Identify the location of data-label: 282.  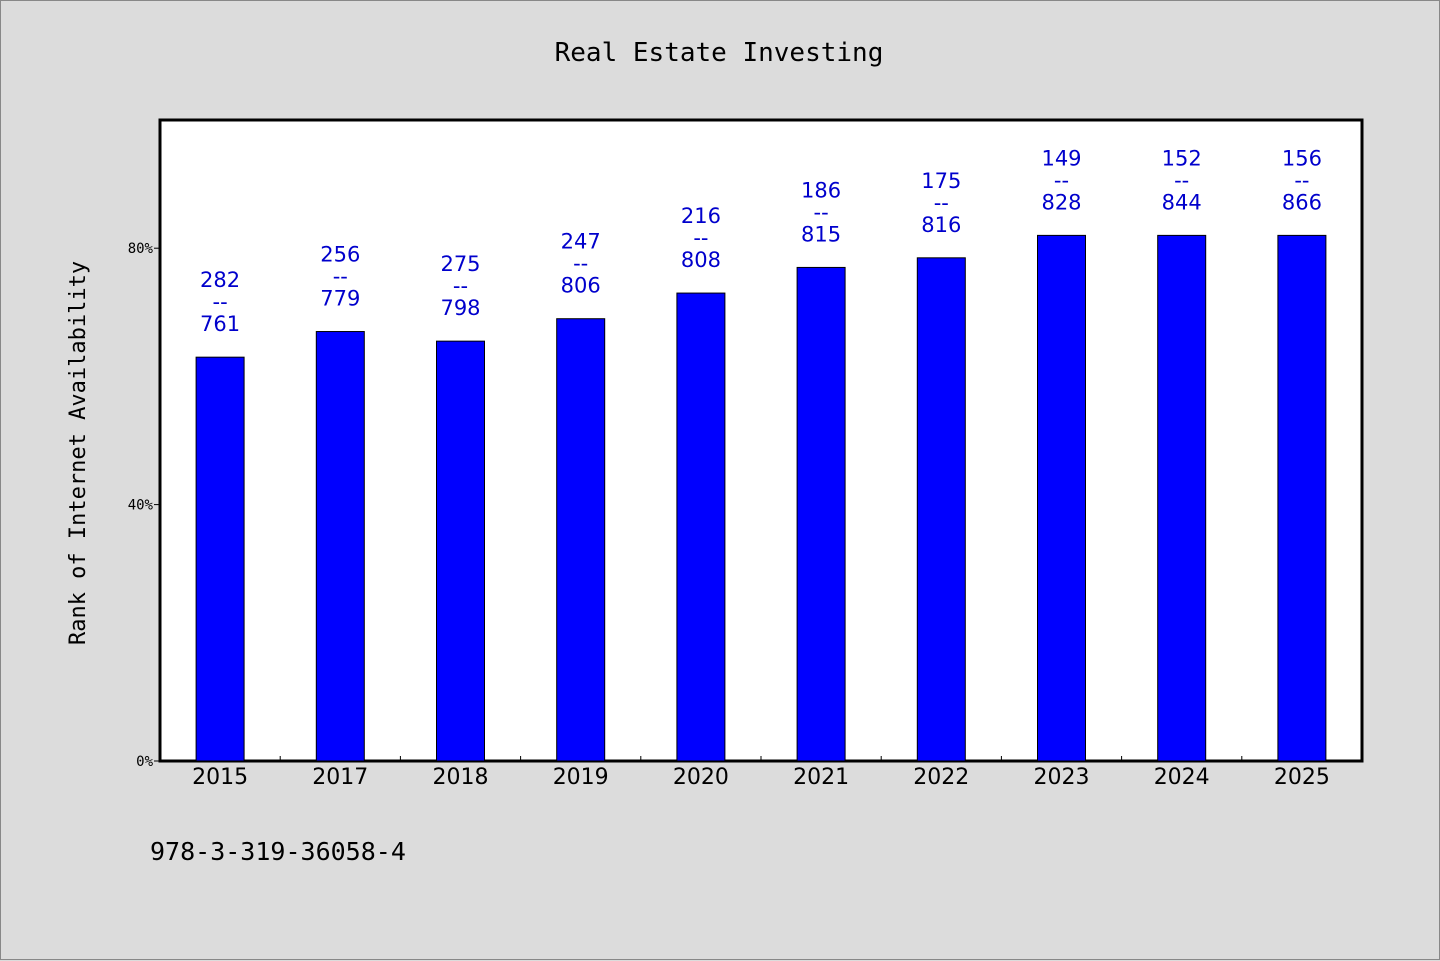
(220, 280).